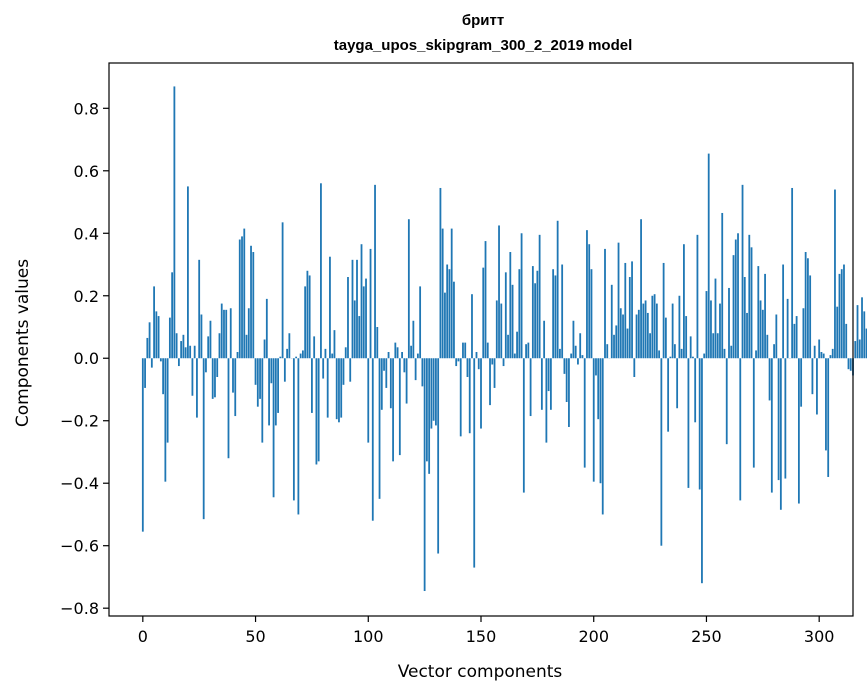 The image size is (867, 696). What do you see at coordinates (79, 483) in the screenshot?
I see `y-tick-label: −0.4` at bounding box center [79, 483].